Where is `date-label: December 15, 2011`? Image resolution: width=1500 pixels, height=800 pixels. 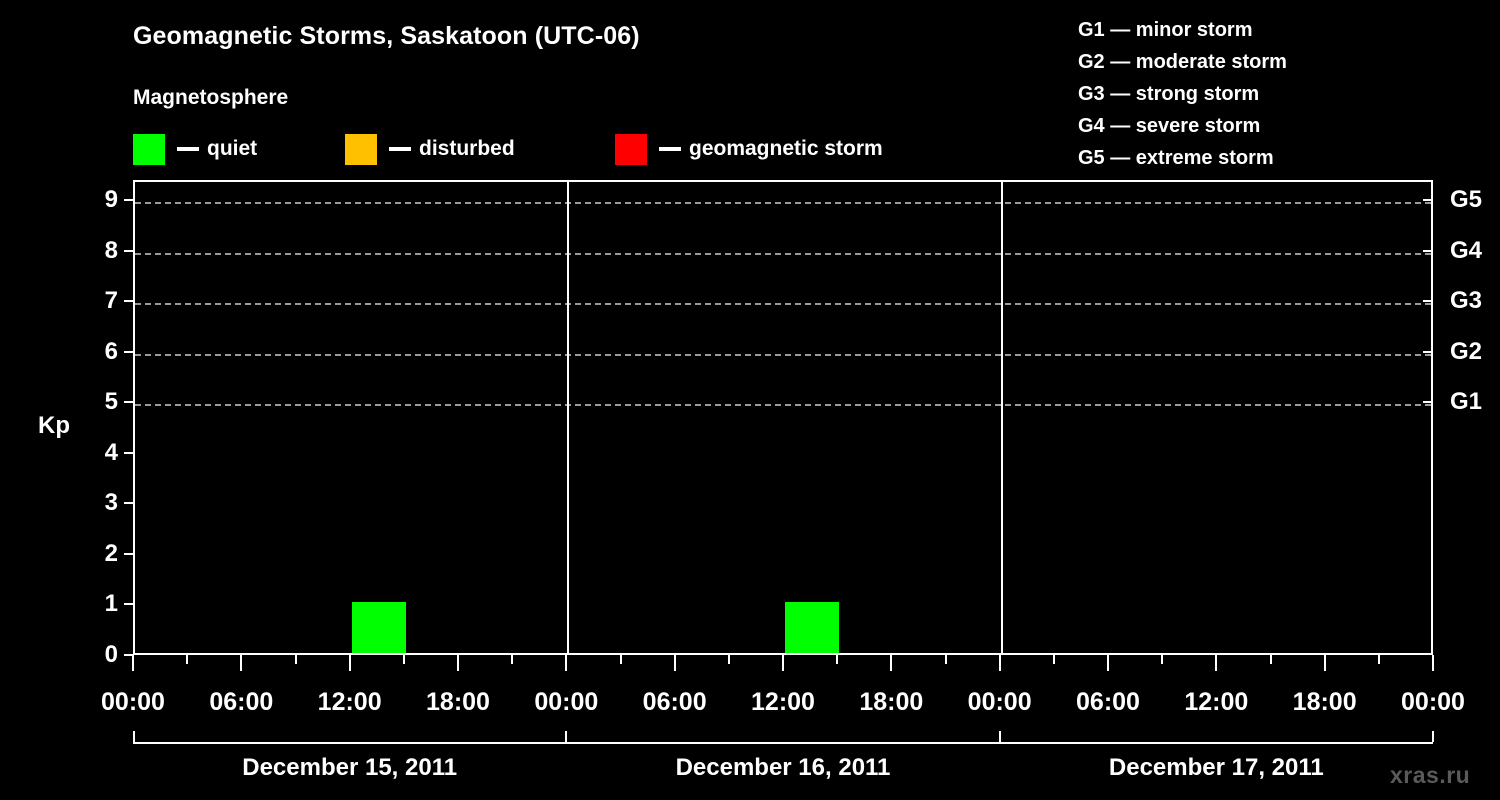
date-label: December 15, 2011 is located at coordinates (350, 767).